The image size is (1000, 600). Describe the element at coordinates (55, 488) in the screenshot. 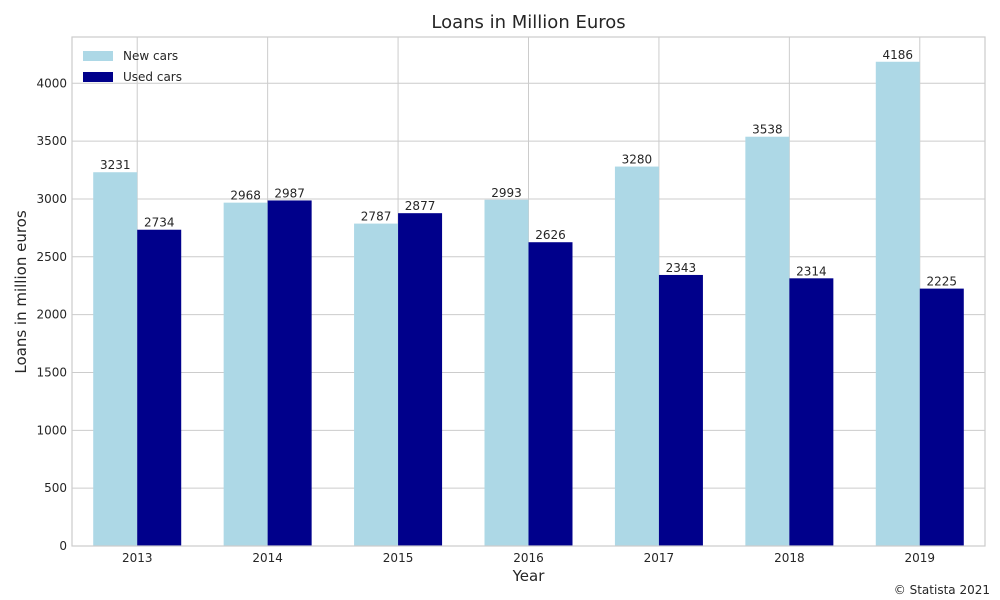

I see `y-tick-label: 500` at that location.